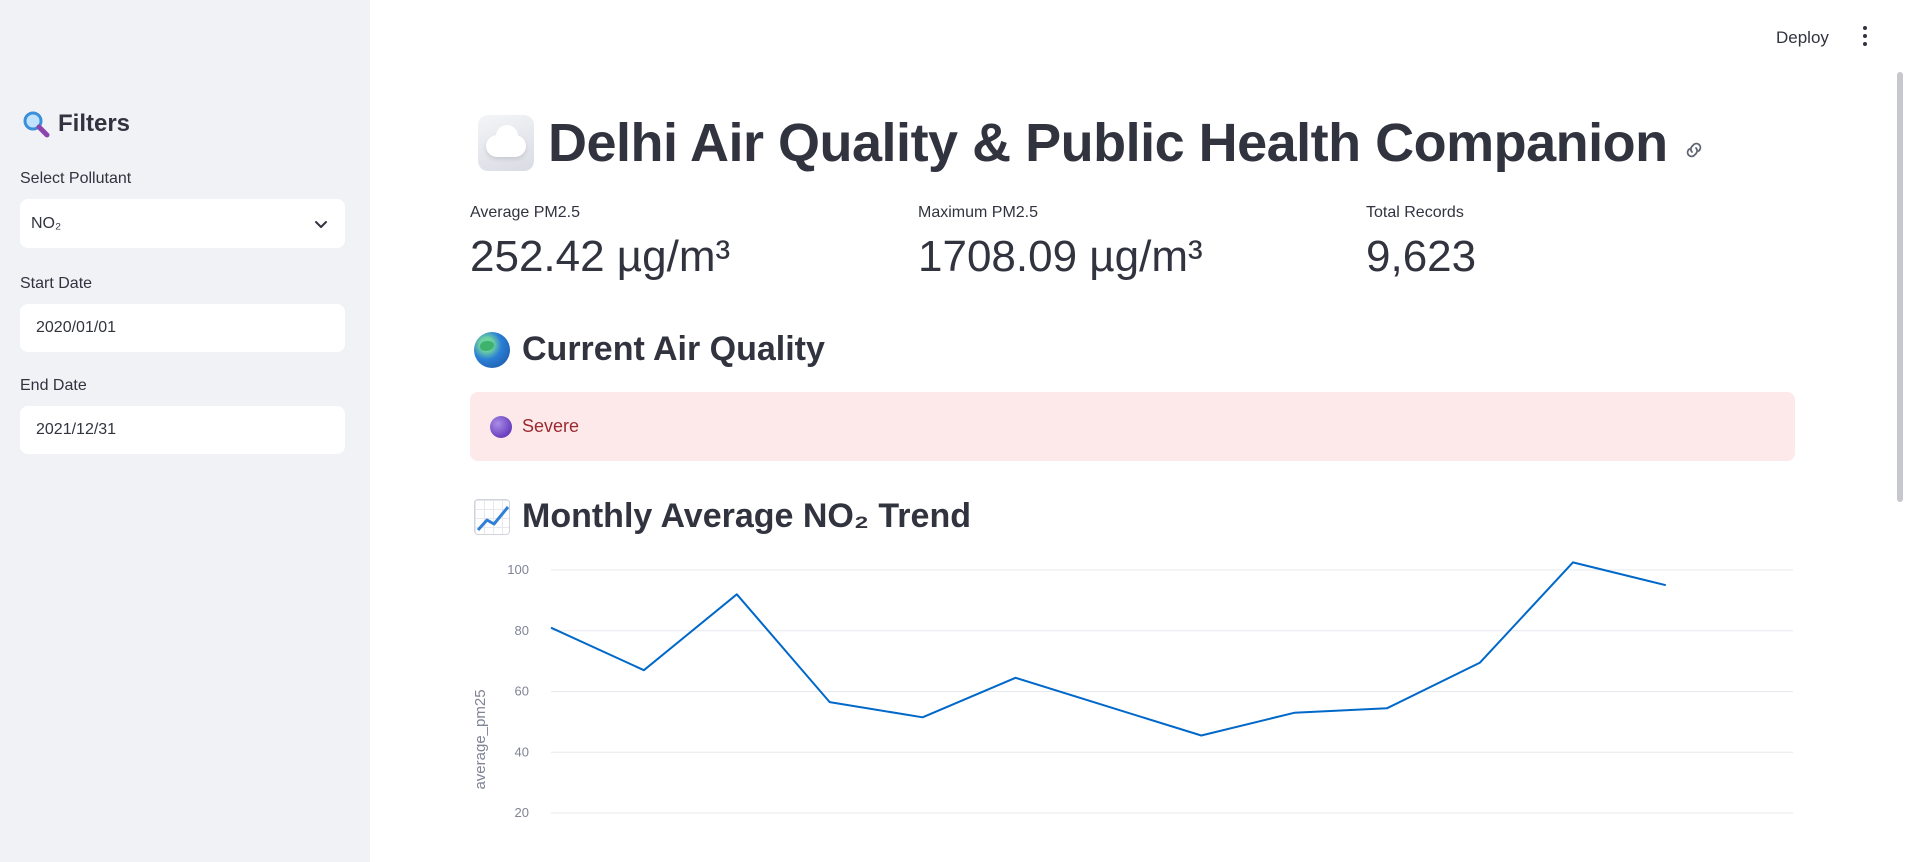  What do you see at coordinates (480, 739) in the screenshot?
I see `y-axis-label: average_pm25` at bounding box center [480, 739].